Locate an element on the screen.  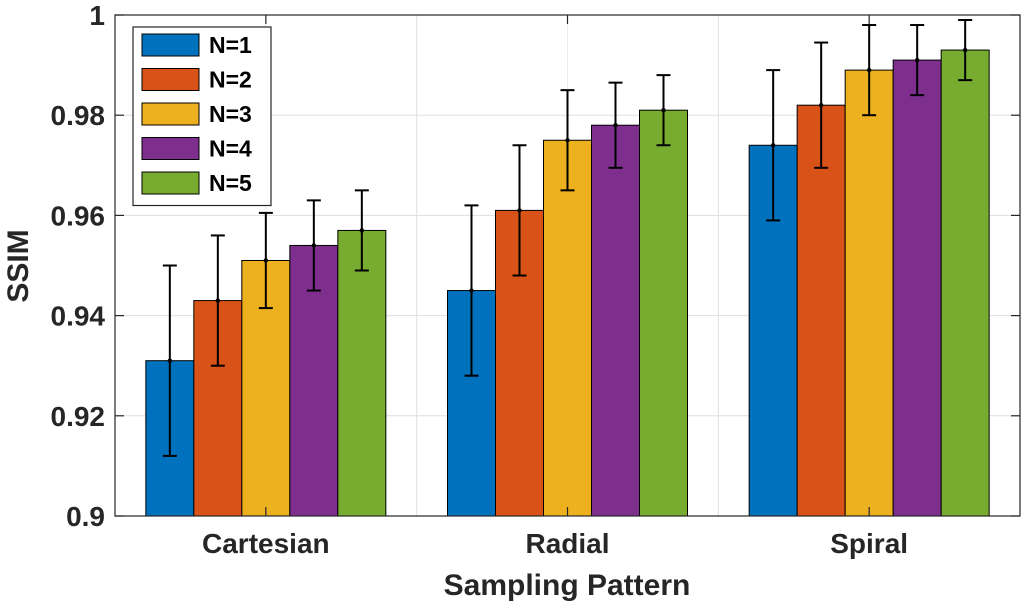
x-tick-label: Radial is located at coordinates (567, 543).